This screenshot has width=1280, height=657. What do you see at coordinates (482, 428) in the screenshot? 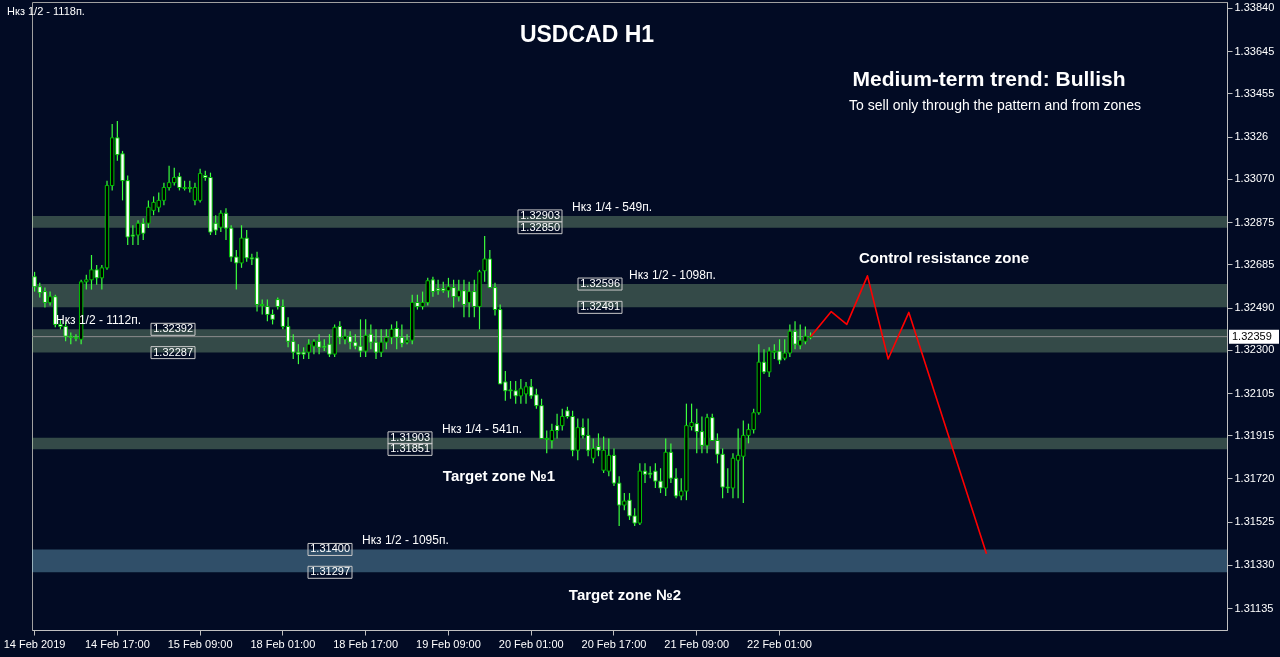
I see `band-label: Нкз 1/4 - 541п.` at bounding box center [482, 428].